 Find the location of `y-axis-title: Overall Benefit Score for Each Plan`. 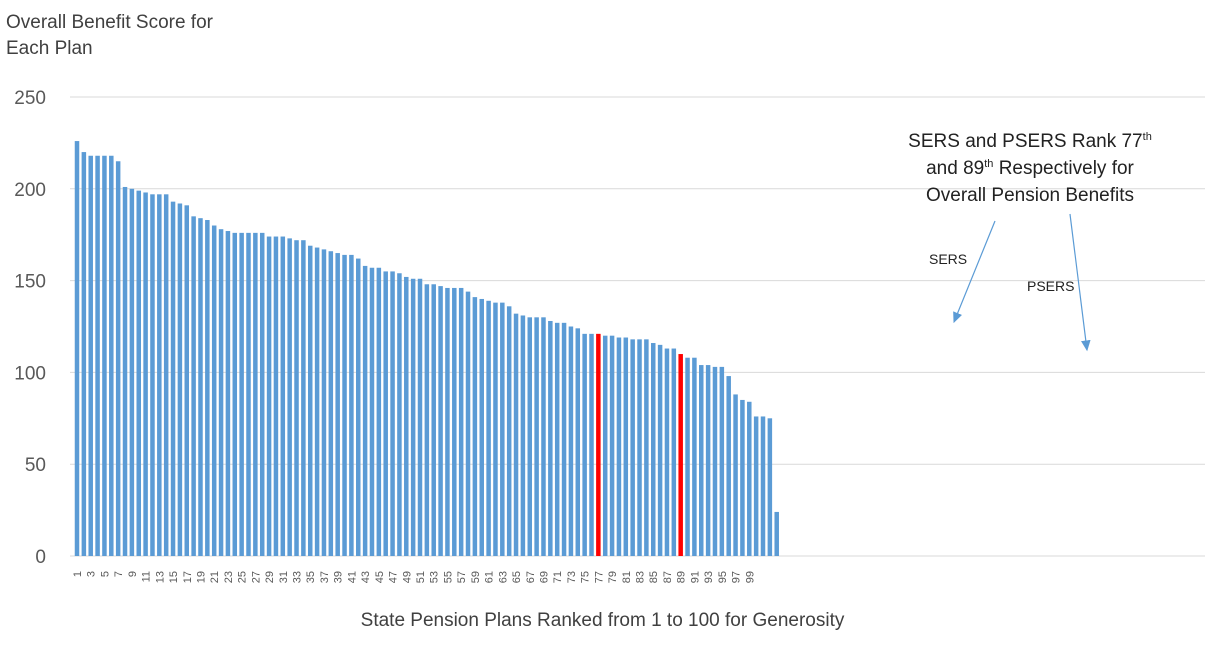

y-axis-title: Overall Benefit Score for Each Plan is located at coordinates (156, 36).